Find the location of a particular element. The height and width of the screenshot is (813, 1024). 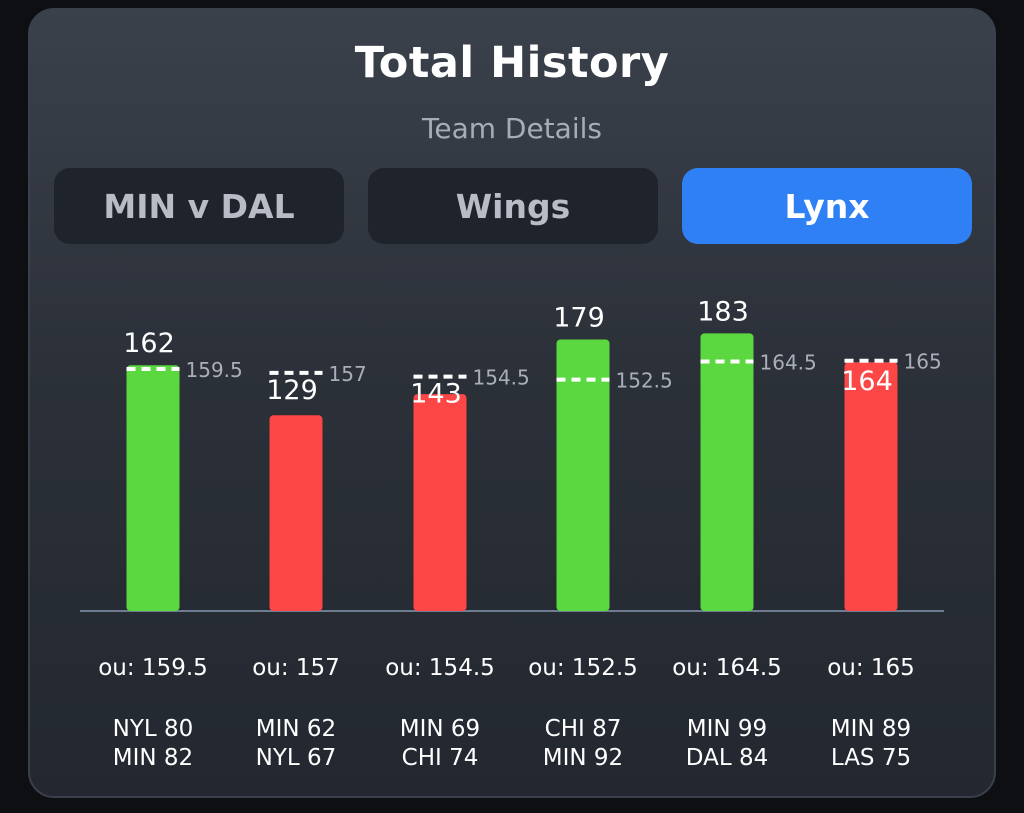

score-team-2: LAS 75 is located at coordinates (871, 758).